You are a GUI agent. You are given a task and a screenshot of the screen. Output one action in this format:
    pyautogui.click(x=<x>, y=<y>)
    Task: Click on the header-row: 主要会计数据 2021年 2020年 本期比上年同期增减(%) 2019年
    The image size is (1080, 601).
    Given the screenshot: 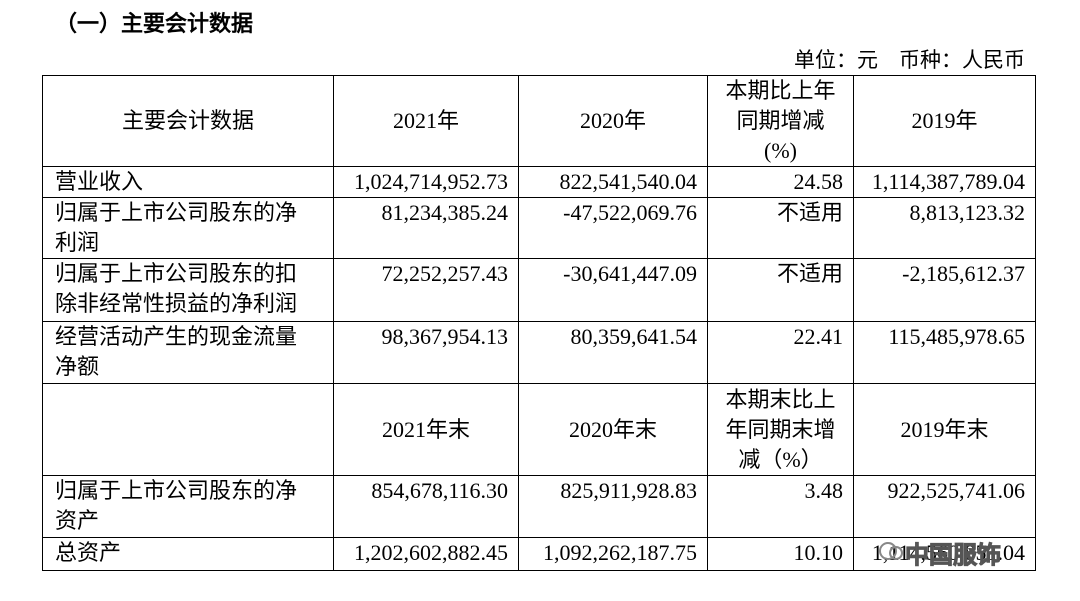 What is the action you would take?
    pyautogui.click(x=539, y=121)
    